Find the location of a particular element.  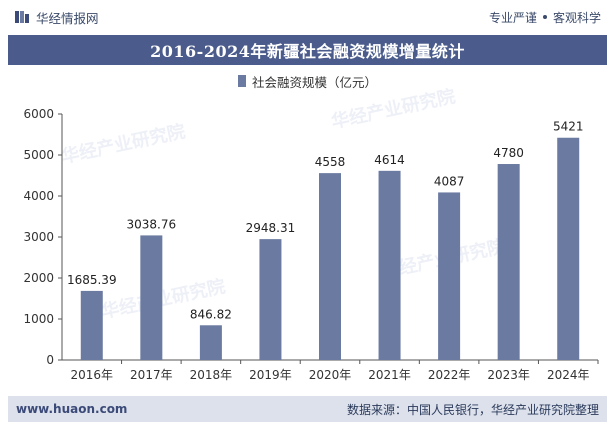

brand-logo-icon is located at coordinates (22, 17).